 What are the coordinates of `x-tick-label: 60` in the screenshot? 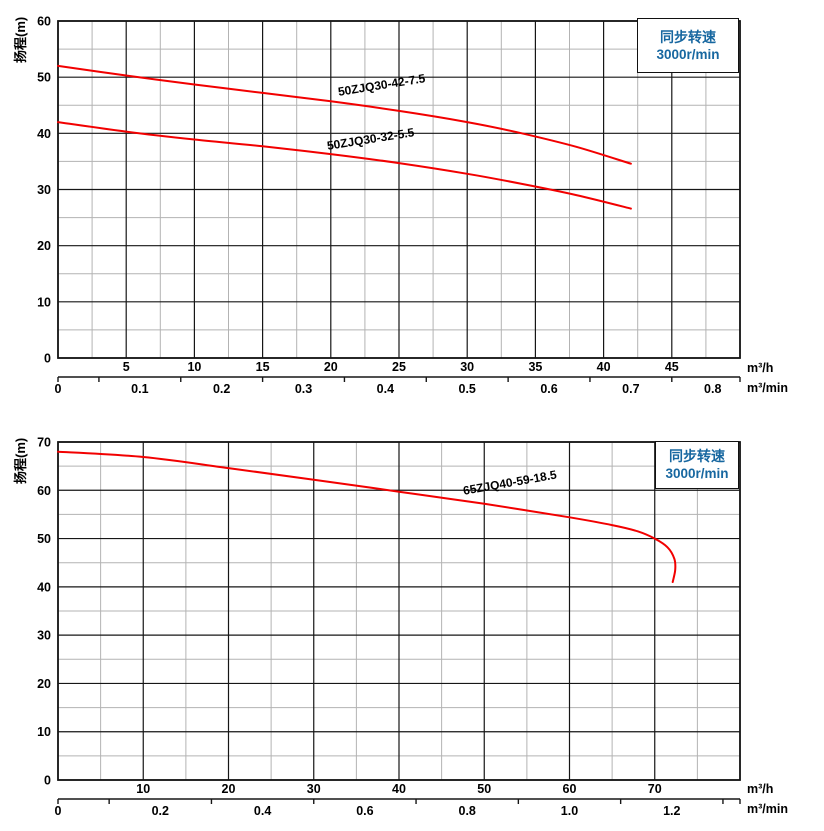 It's located at (570, 789).